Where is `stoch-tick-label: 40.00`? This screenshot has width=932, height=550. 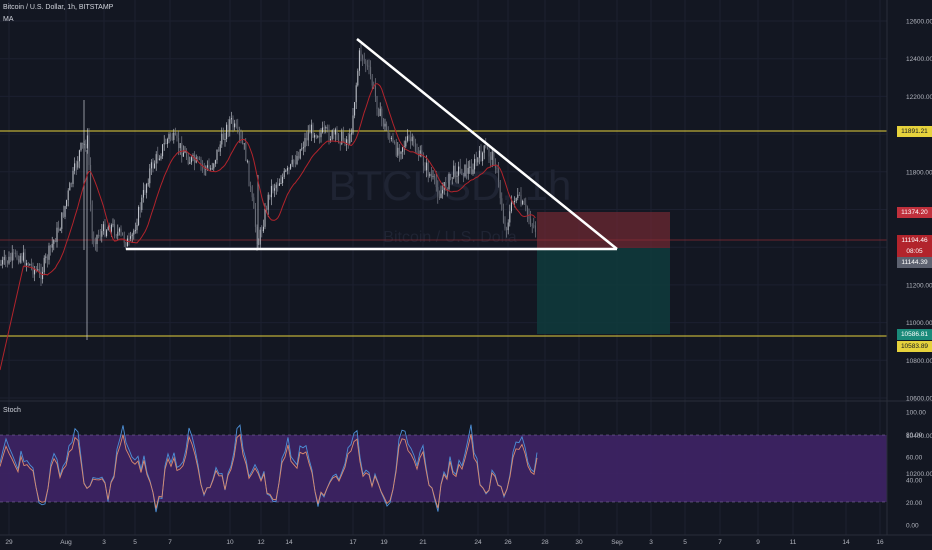 stoch-tick-label: 40.00 is located at coordinates (914, 480).